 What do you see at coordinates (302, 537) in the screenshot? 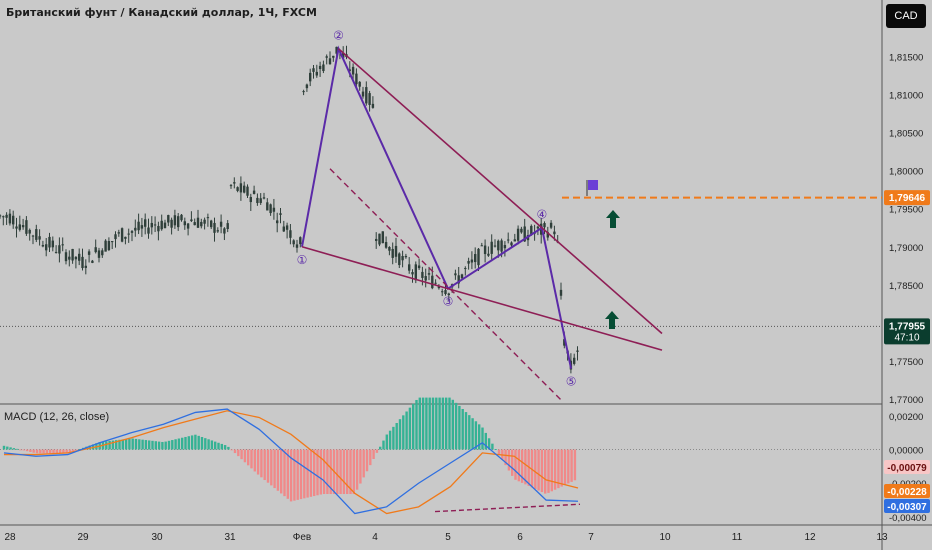
I see `x-tick-label: Фев` at bounding box center [302, 537].